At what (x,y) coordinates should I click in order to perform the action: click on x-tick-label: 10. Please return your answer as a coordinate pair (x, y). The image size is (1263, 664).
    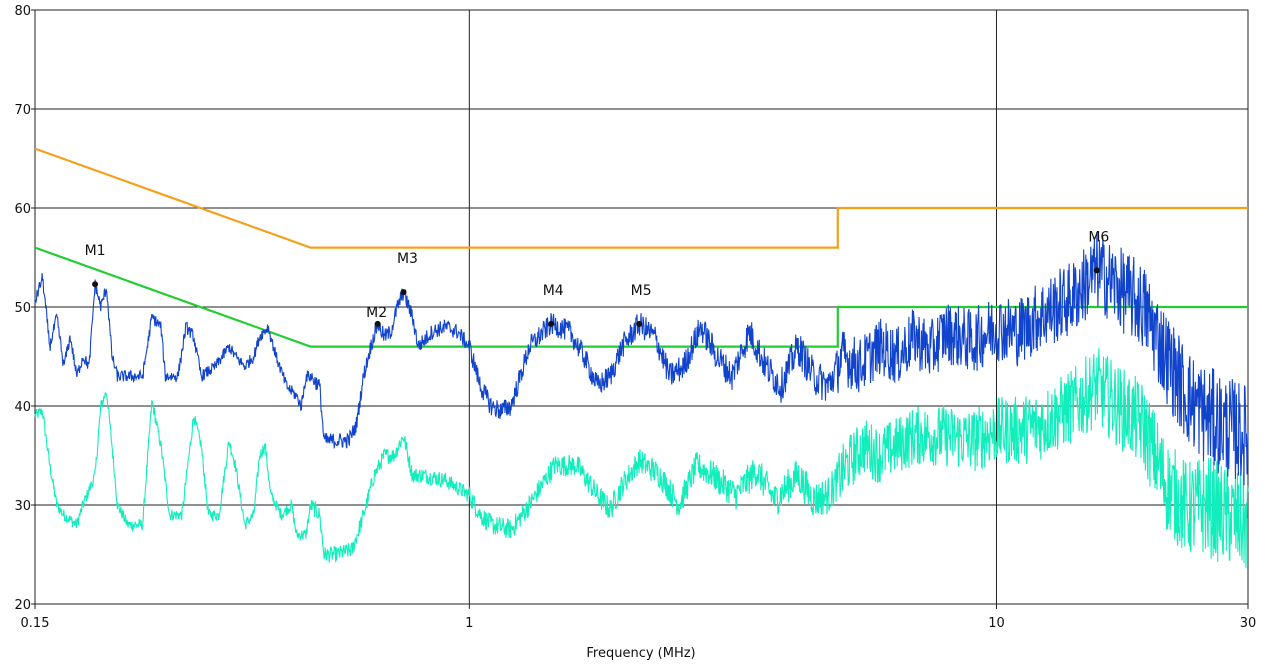
    Looking at the image, I should click on (996, 623).